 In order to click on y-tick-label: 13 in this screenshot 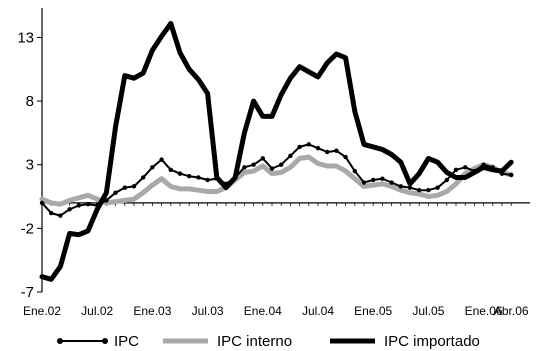, I will do `click(25, 37)`.